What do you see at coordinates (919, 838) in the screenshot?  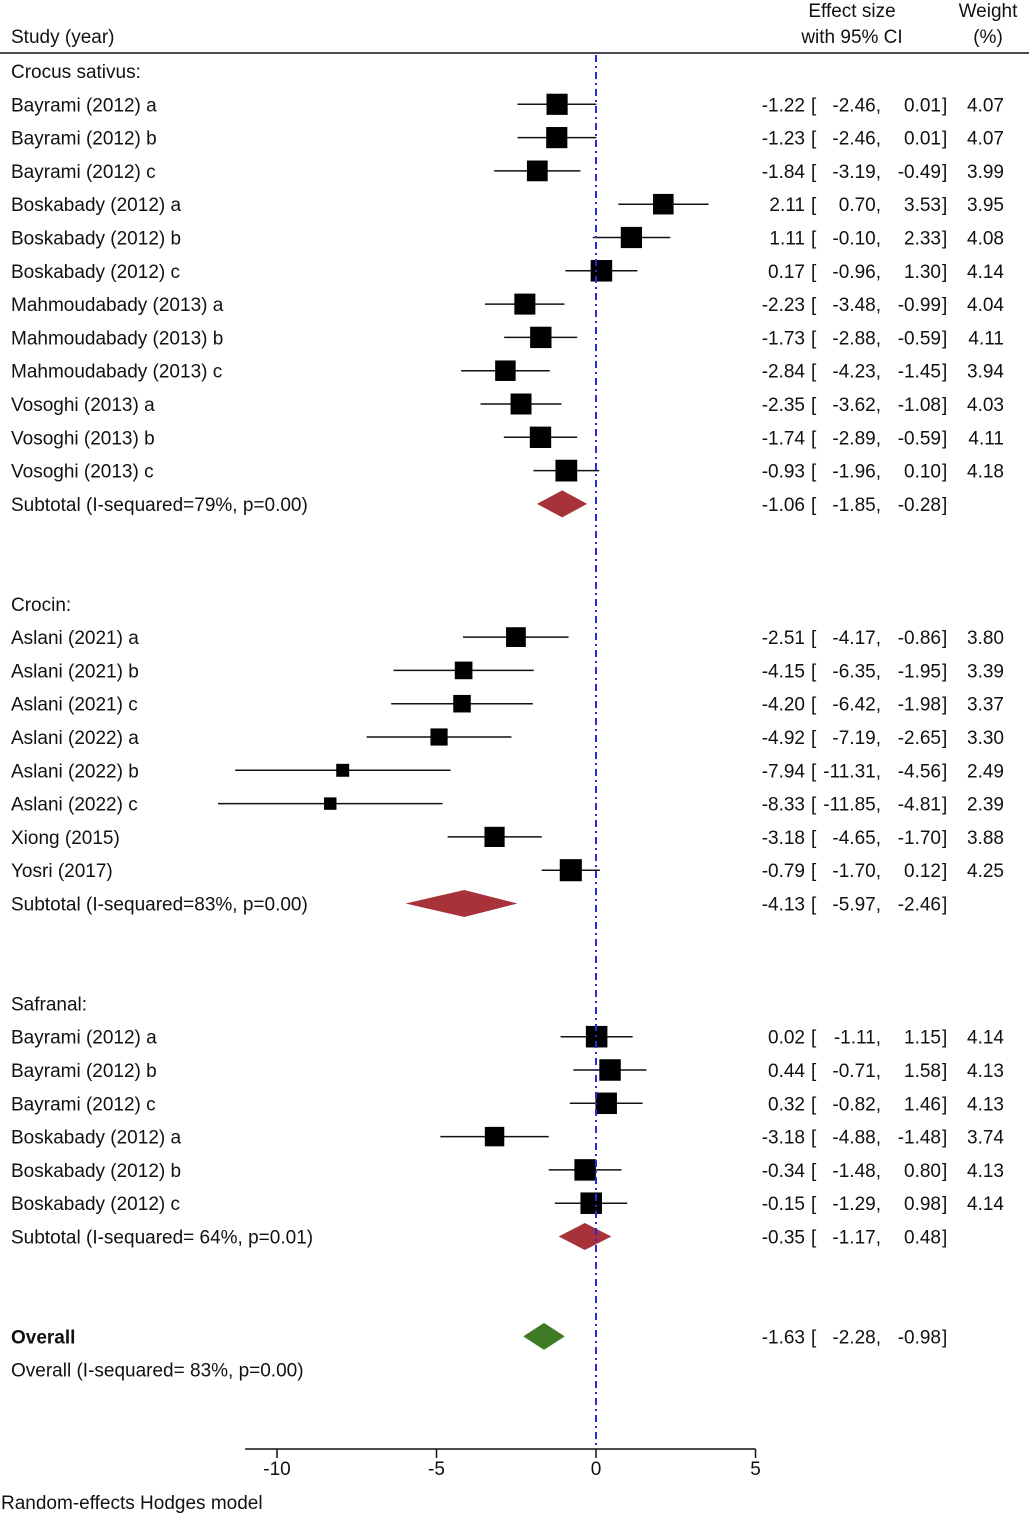 I see `row-23-upper: -1.70` at bounding box center [919, 838].